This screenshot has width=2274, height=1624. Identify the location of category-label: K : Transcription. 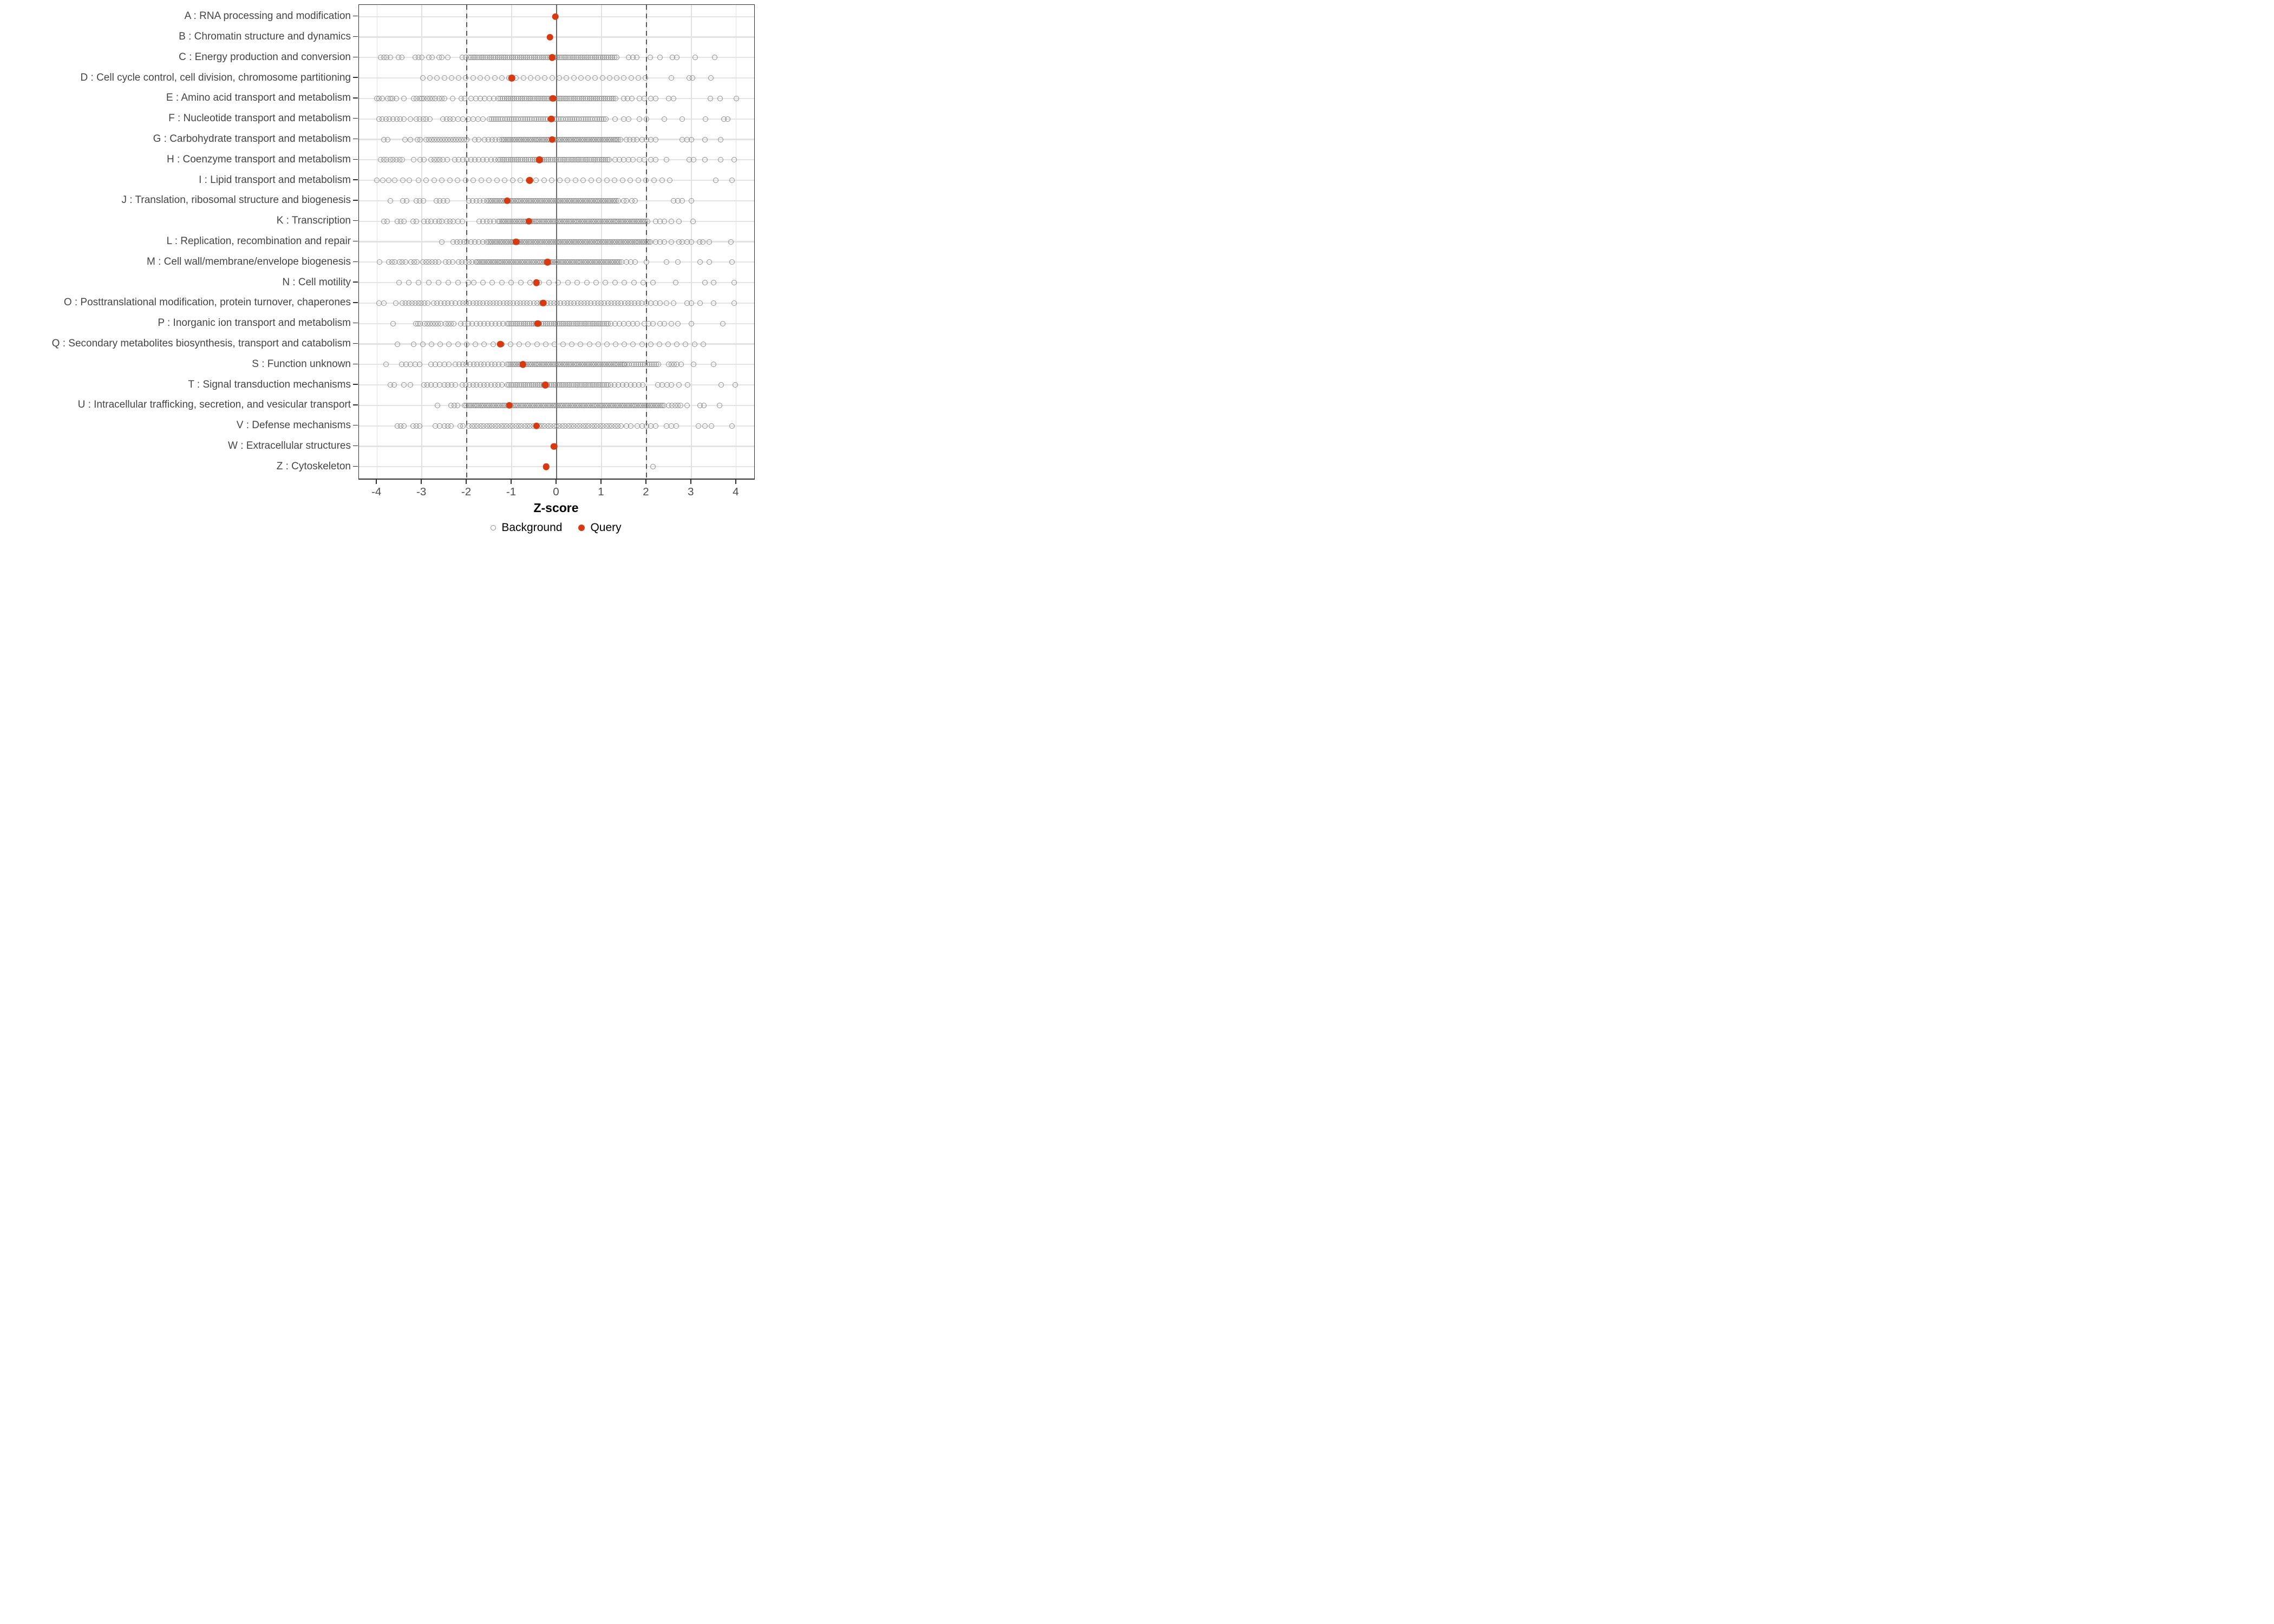
(314, 221).